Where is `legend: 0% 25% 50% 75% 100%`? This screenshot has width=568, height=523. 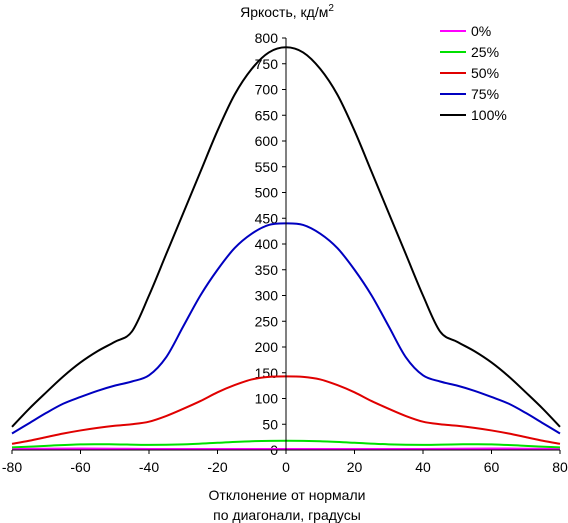
legend: 0% 25% 50% 75% 100% is located at coordinates (473, 73).